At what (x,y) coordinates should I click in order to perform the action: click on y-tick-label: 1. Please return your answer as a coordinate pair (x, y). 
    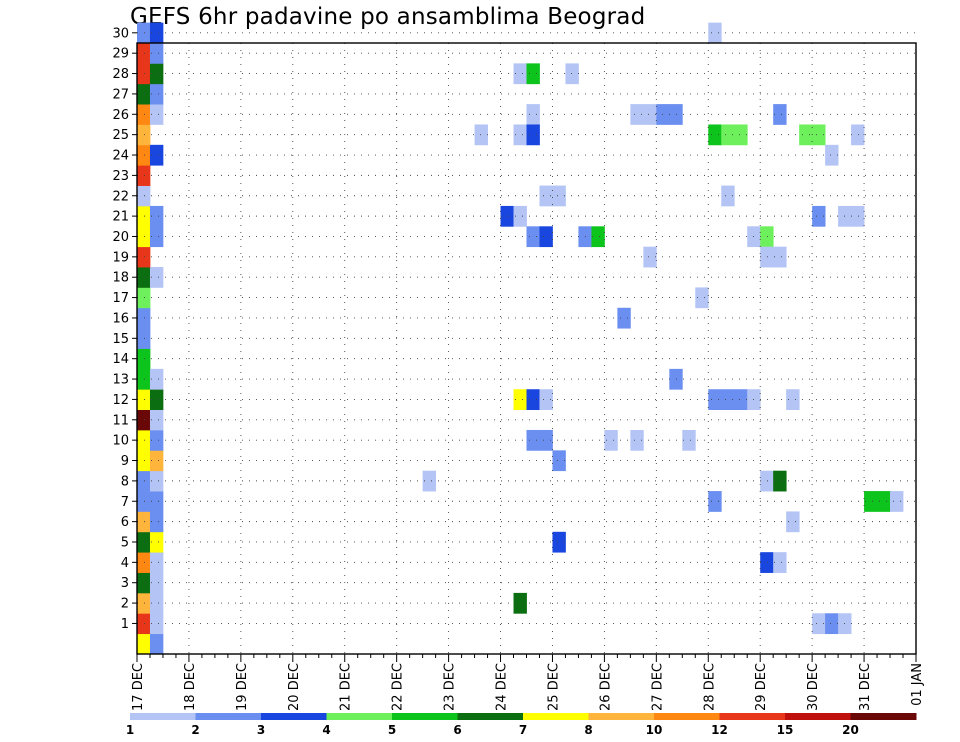
    Looking at the image, I should click on (125, 624).